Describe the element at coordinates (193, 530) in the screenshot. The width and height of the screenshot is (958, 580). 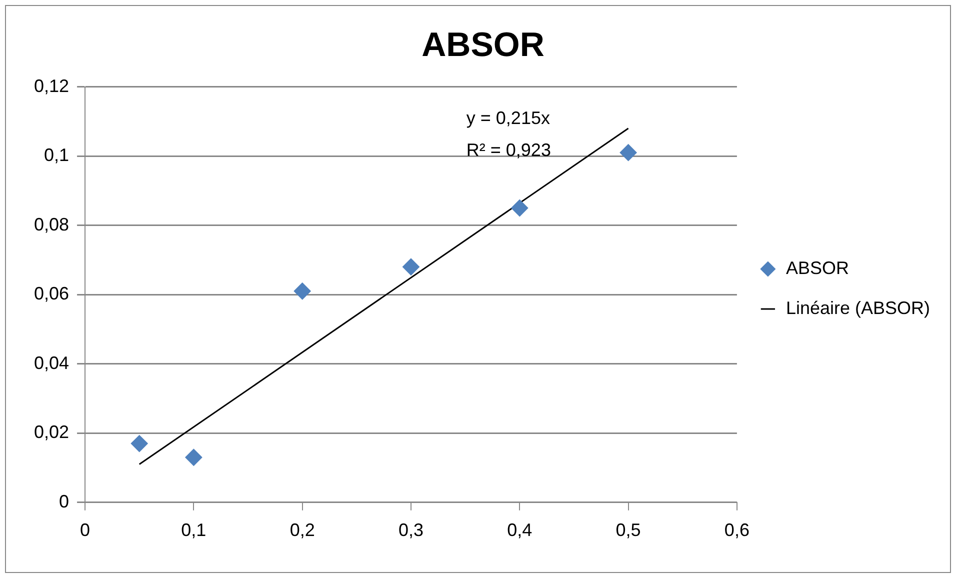
I see `x-tick-label: 0,1` at that location.